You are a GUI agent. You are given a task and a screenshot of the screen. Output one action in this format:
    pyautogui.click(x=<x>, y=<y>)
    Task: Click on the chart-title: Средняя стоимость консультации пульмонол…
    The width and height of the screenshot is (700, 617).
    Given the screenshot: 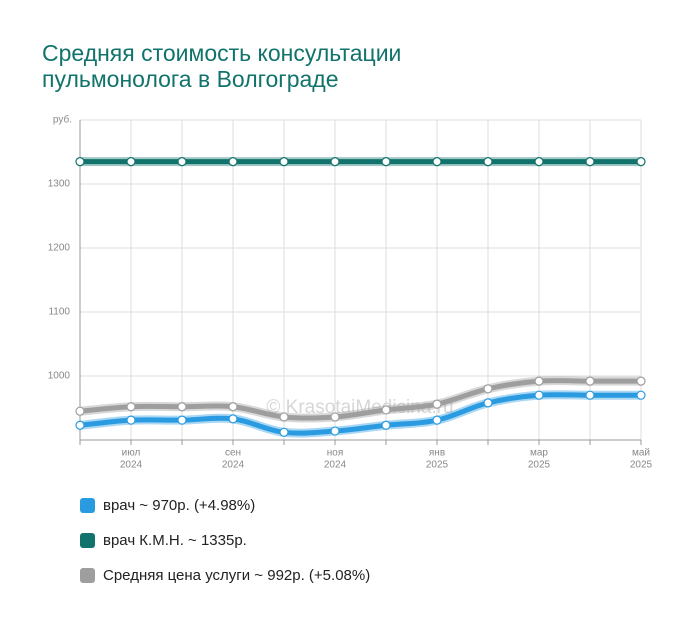 What is the action you would take?
    pyautogui.click(x=222, y=66)
    